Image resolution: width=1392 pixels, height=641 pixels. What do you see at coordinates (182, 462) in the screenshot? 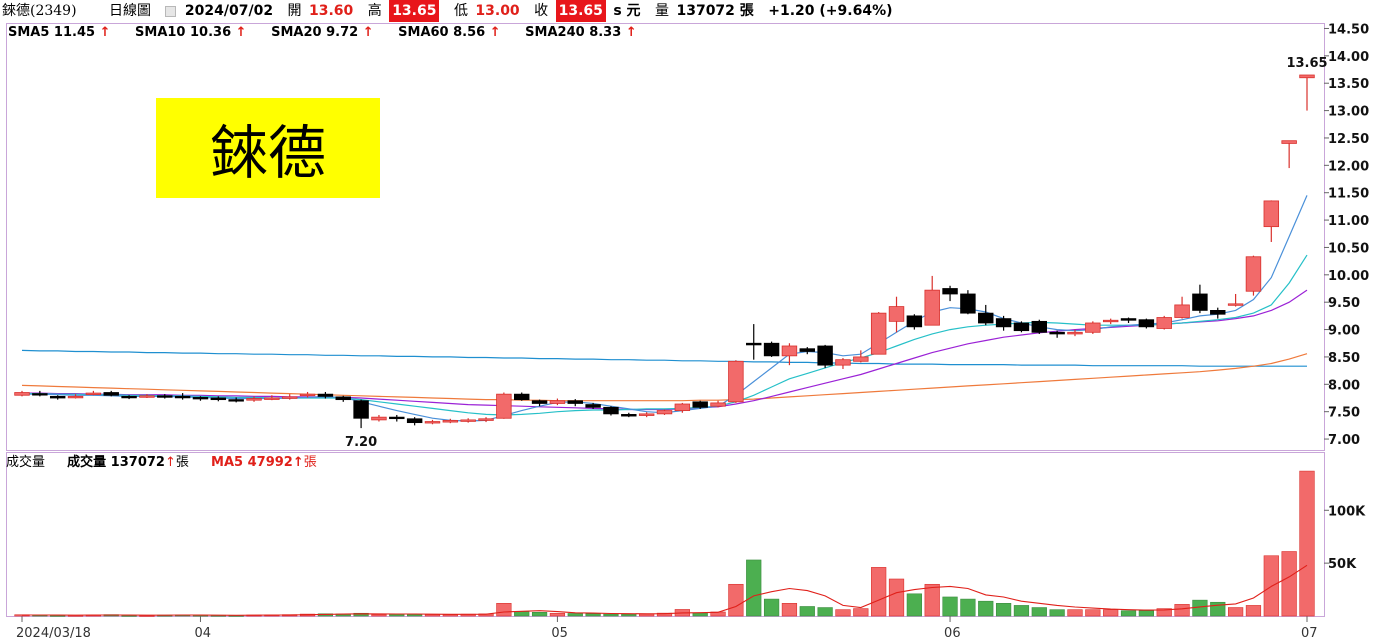
I see `volume-legend-unit: 張` at bounding box center [182, 462].